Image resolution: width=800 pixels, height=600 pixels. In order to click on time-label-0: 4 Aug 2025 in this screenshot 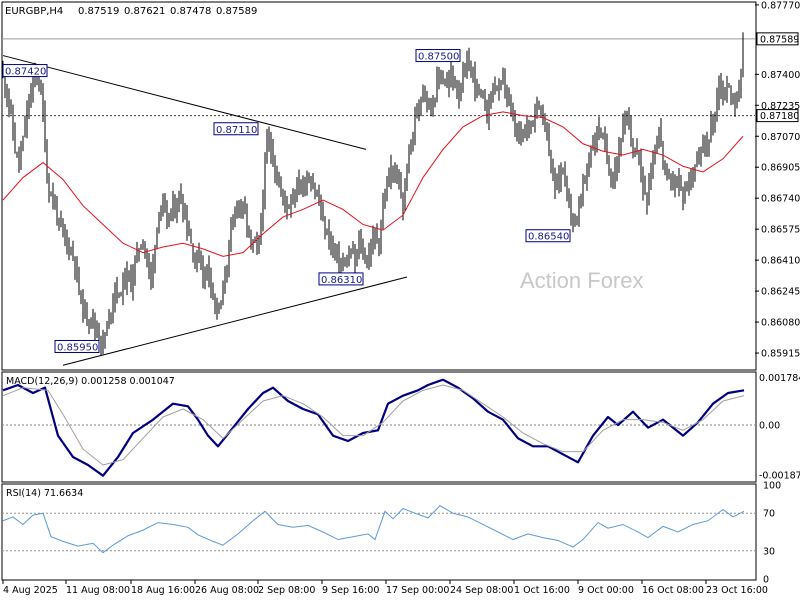, I will do `click(30, 590)`.